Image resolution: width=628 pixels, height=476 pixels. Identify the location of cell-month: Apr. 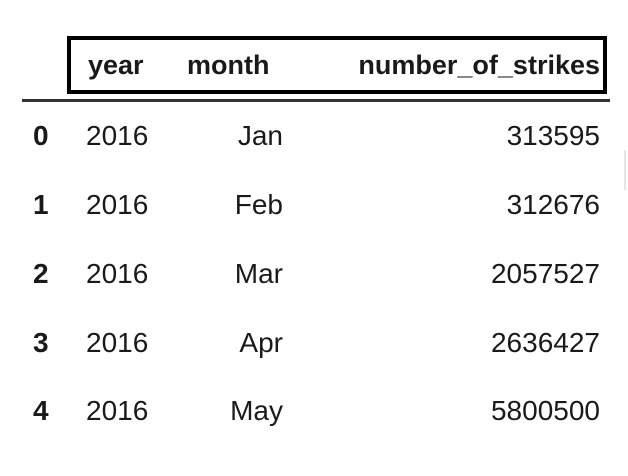
(261, 342).